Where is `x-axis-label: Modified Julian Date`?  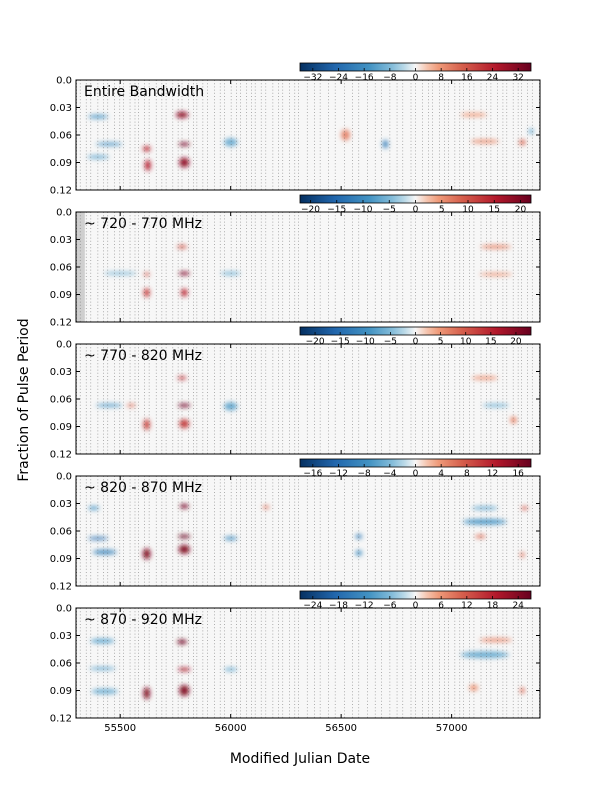
x-axis-label: Modified Julian Date is located at coordinates (300, 759).